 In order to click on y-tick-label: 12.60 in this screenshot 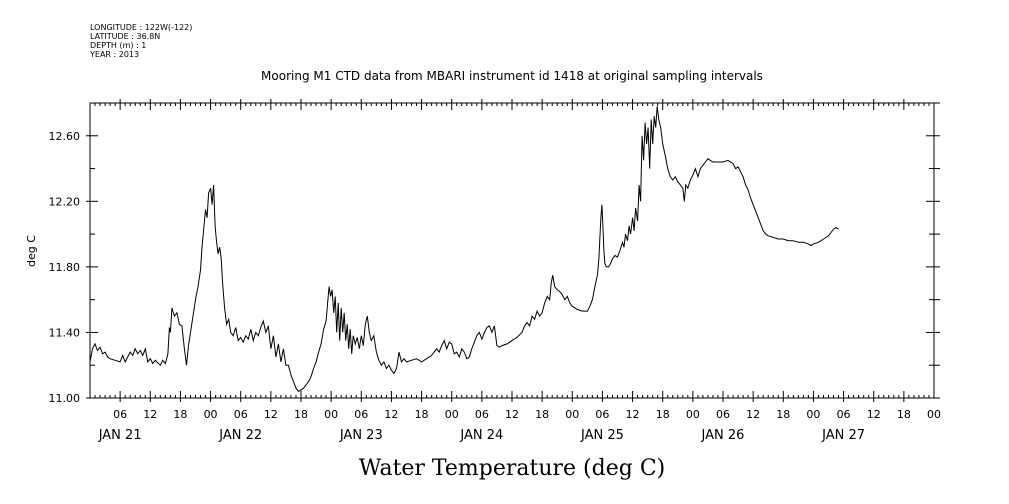, I will do `click(65, 136)`.